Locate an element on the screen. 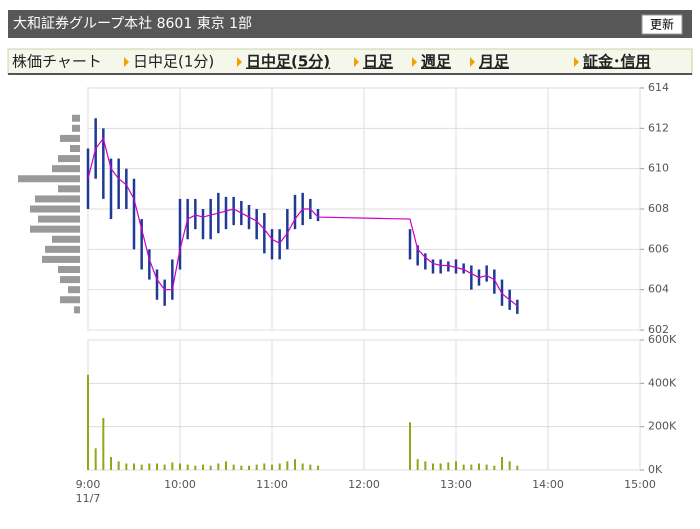  x-tick-label: 12:00 is located at coordinates (364, 484).